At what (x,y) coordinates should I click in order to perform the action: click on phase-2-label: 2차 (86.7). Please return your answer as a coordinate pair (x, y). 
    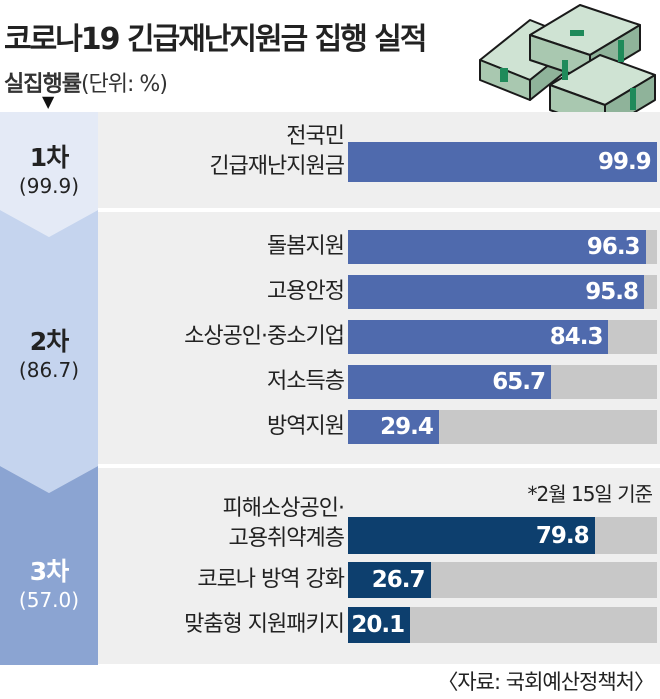
    Looking at the image, I should click on (49, 352).